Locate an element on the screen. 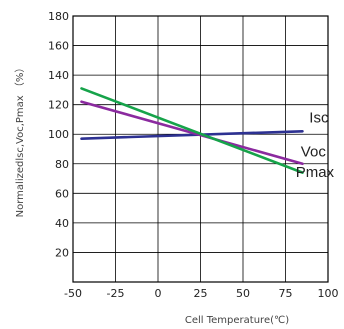  y-tick-label: 20 is located at coordinates (62, 252).